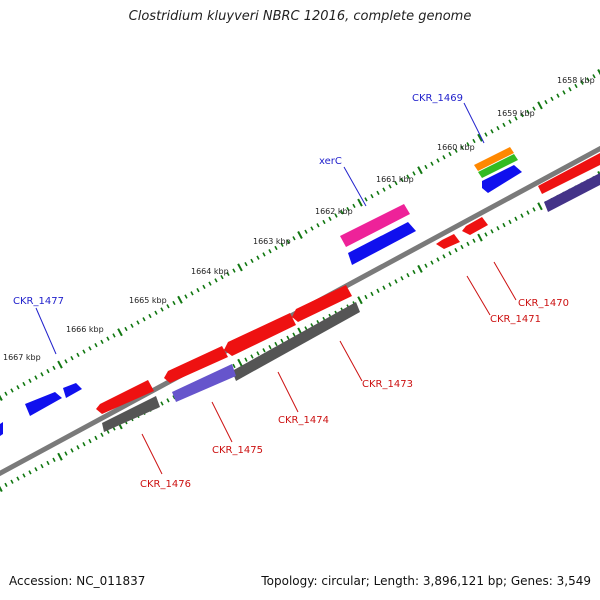  Describe the element at coordinates (72, 390) in the screenshot. I see `gene-blue-small` at that location.